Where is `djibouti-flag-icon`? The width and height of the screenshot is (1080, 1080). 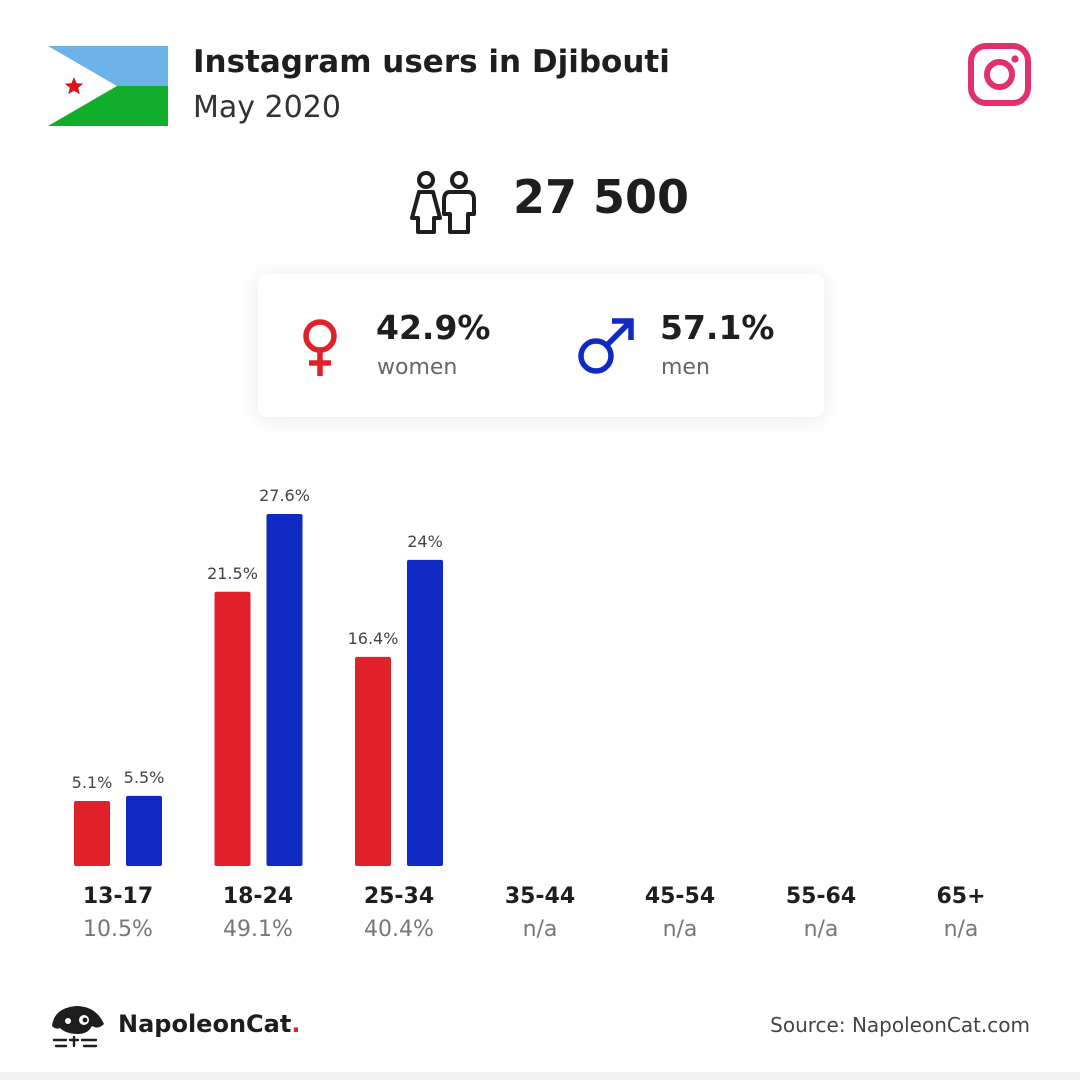 djibouti-flag-icon is located at coordinates (108, 86).